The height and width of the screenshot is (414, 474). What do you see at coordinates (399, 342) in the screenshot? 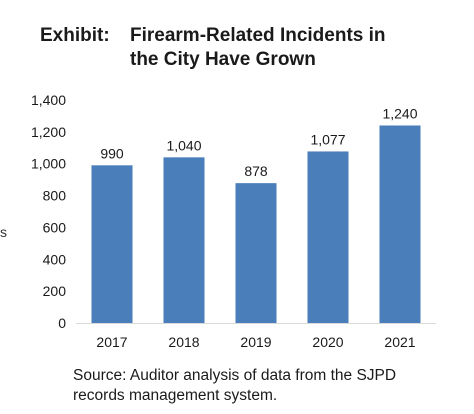
I see `x-tick-label: 2021` at bounding box center [399, 342].